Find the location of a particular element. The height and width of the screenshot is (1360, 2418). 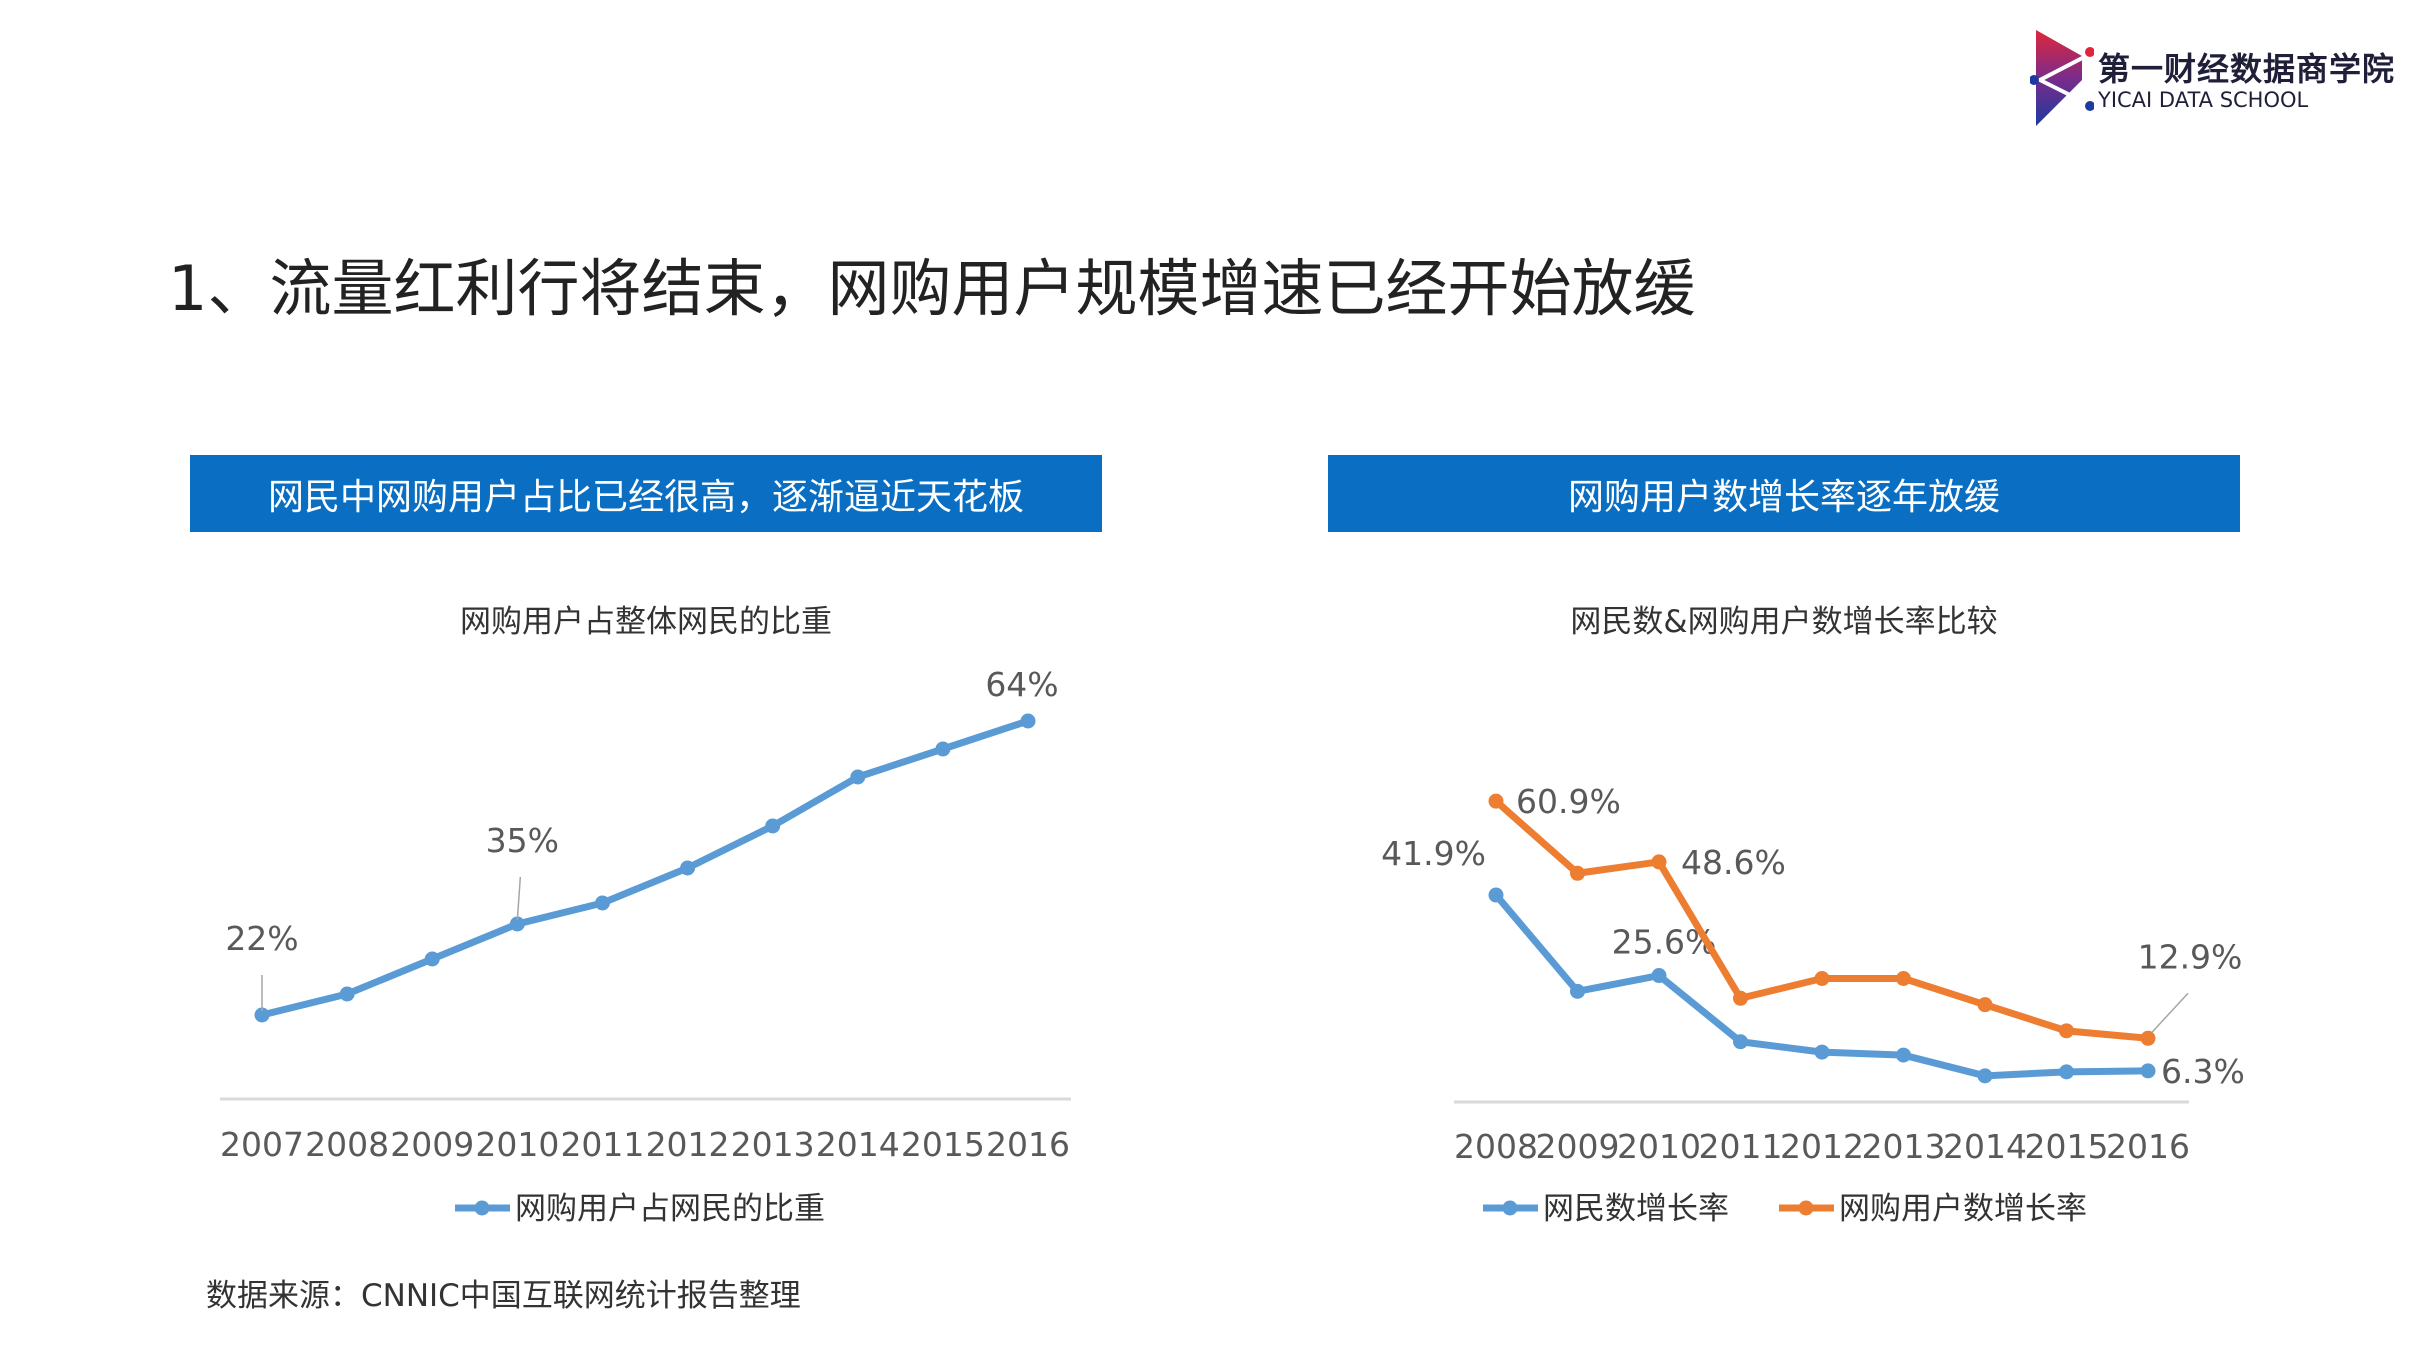

source-note: 数据来源：CNNIC中国互联网统计报告整理 is located at coordinates (503, 1296).